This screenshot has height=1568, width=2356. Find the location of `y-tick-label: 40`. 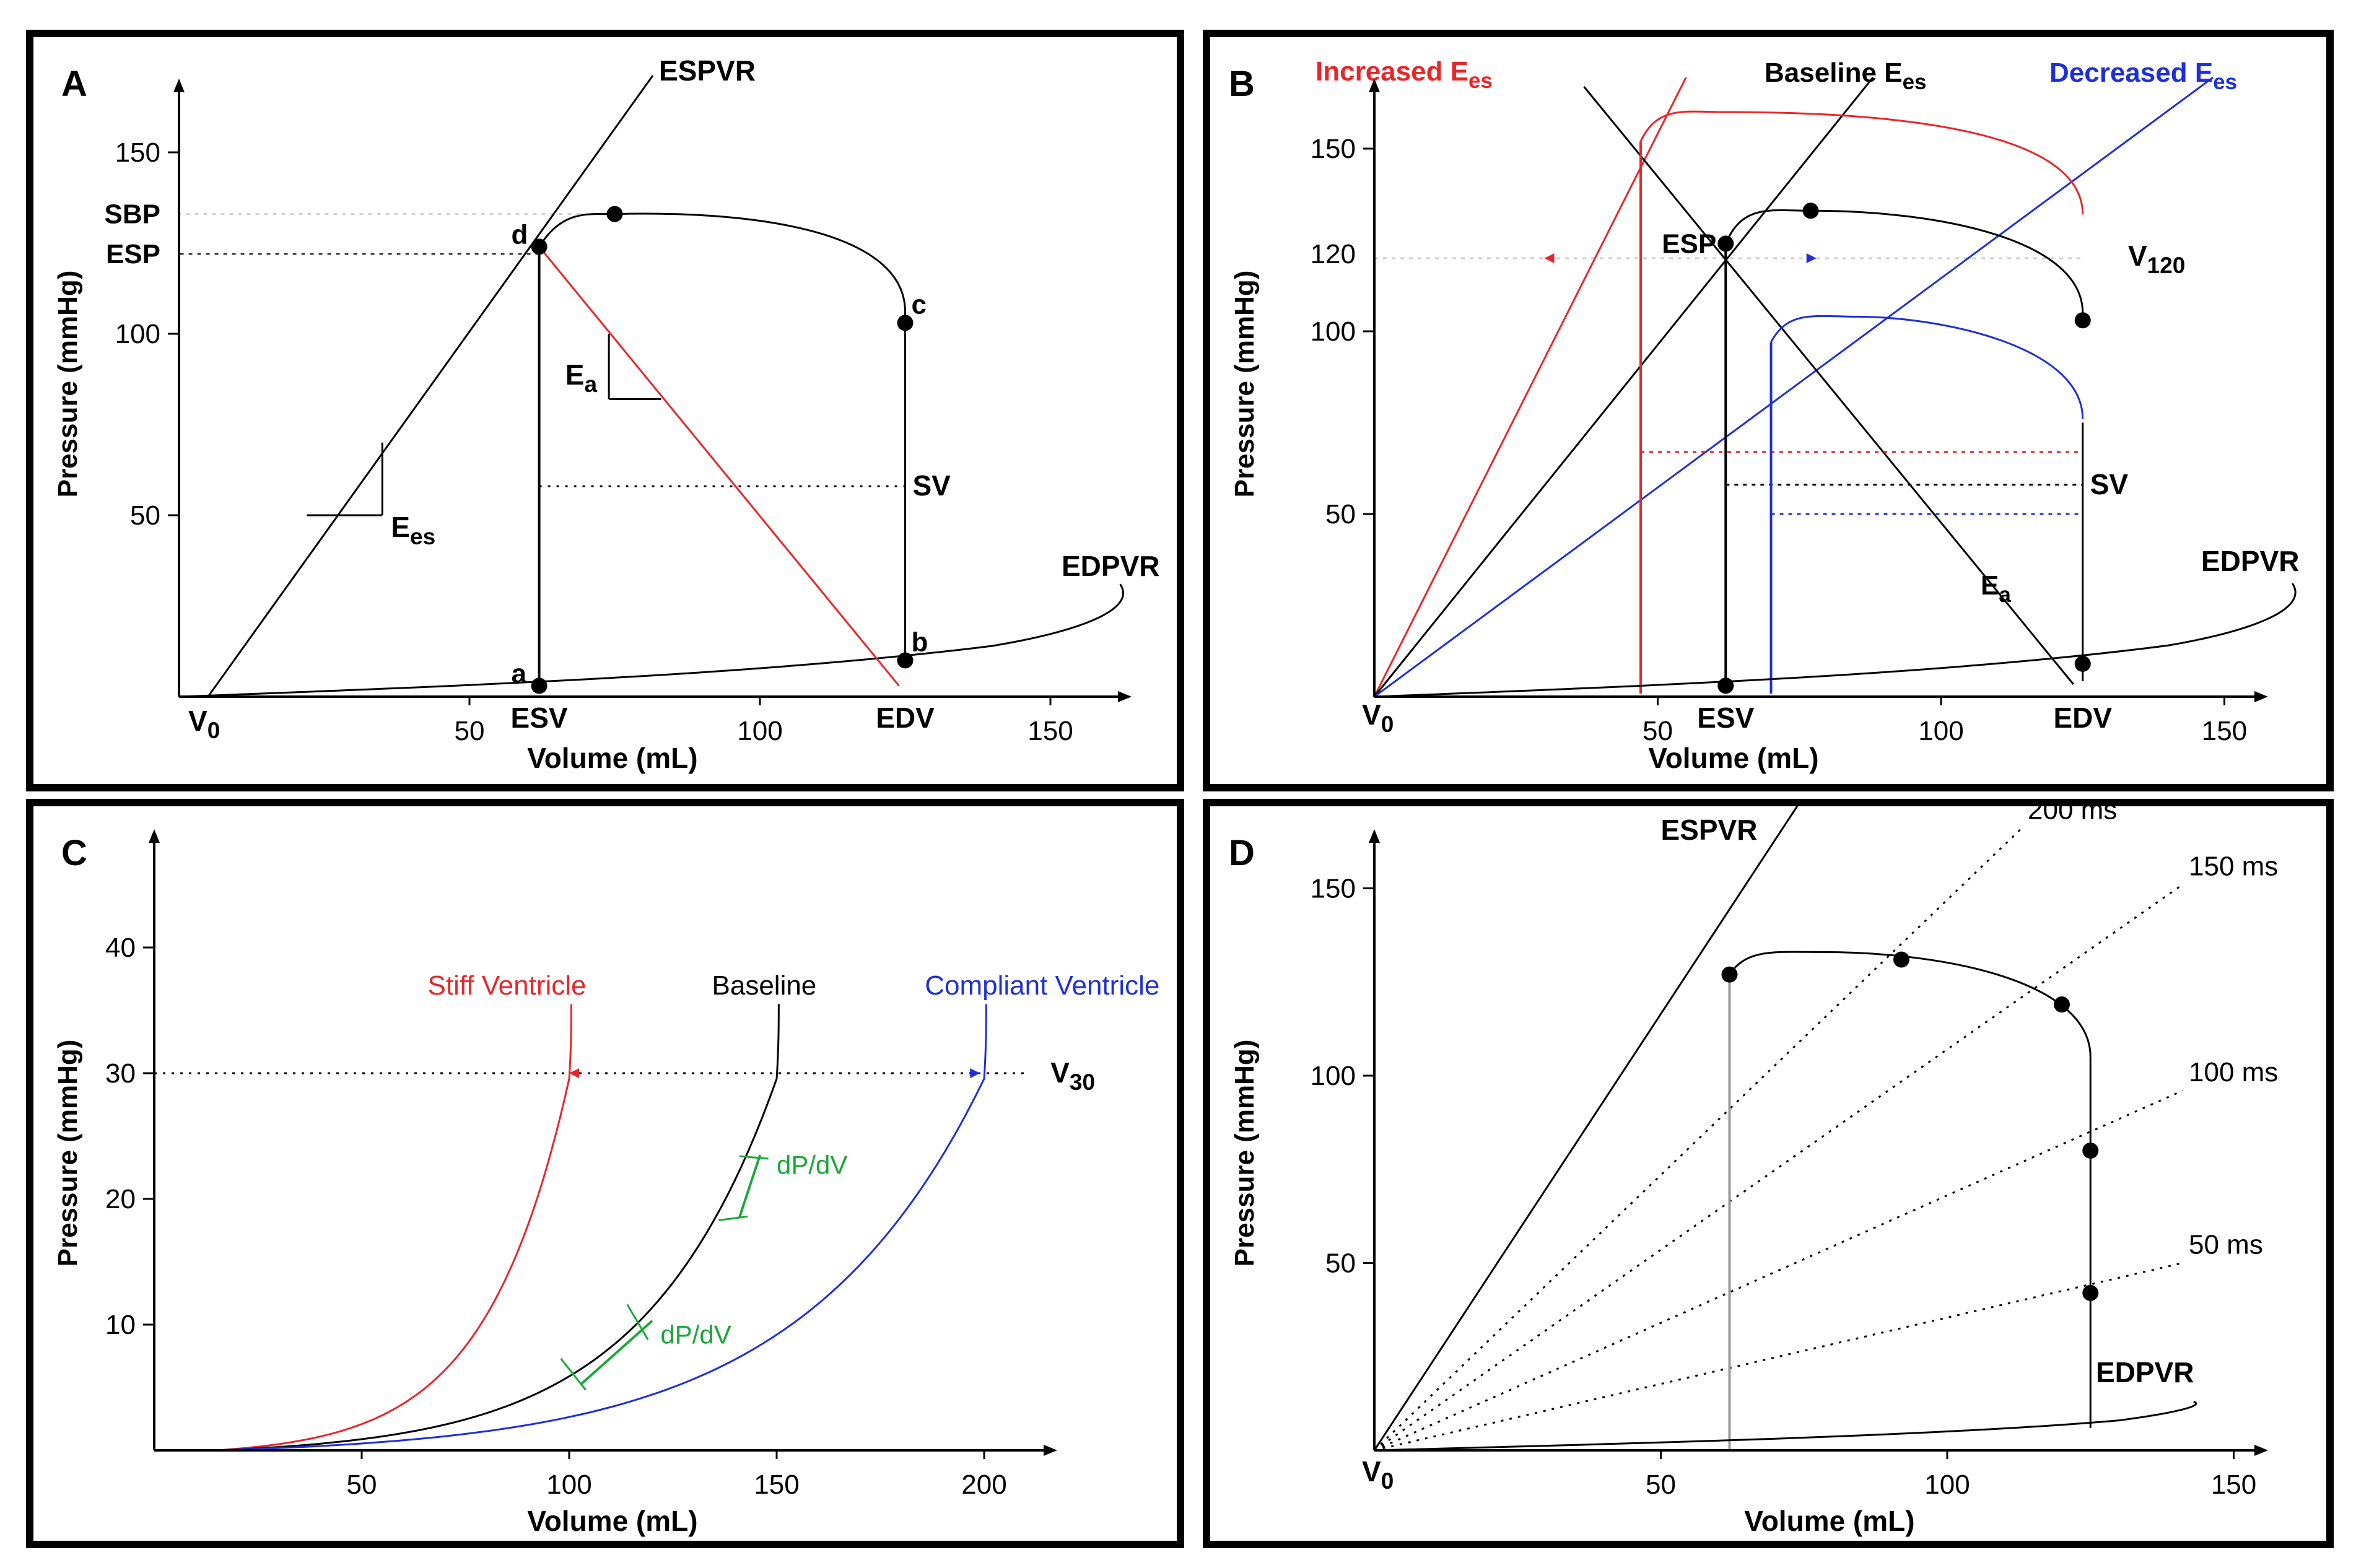

y-tick-label: 40 is located at coordinates (121, 948).